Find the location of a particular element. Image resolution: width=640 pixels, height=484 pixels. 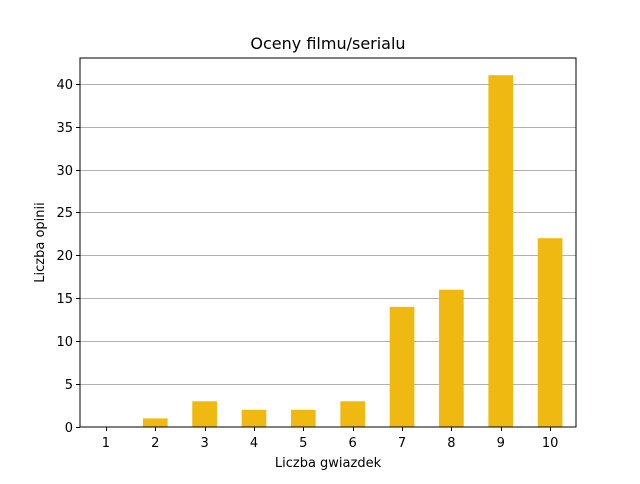

y-tick-label: 10 is located at coordinates (64, 342).